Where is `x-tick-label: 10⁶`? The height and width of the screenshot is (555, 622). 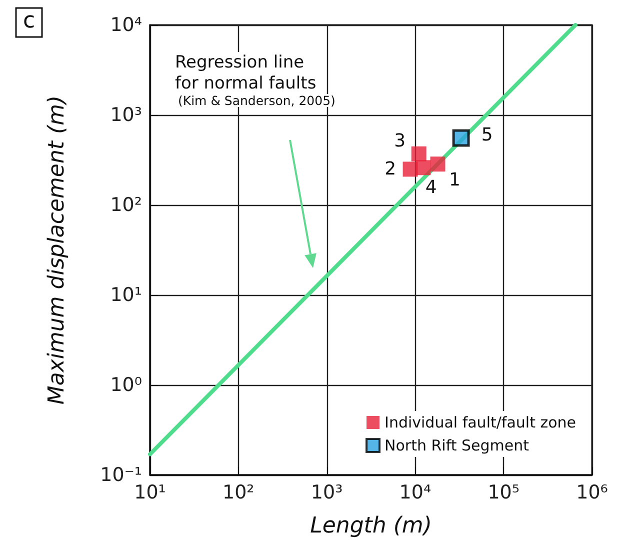
x-tick-label: 10⁶ is located at coordinates (592, 493).